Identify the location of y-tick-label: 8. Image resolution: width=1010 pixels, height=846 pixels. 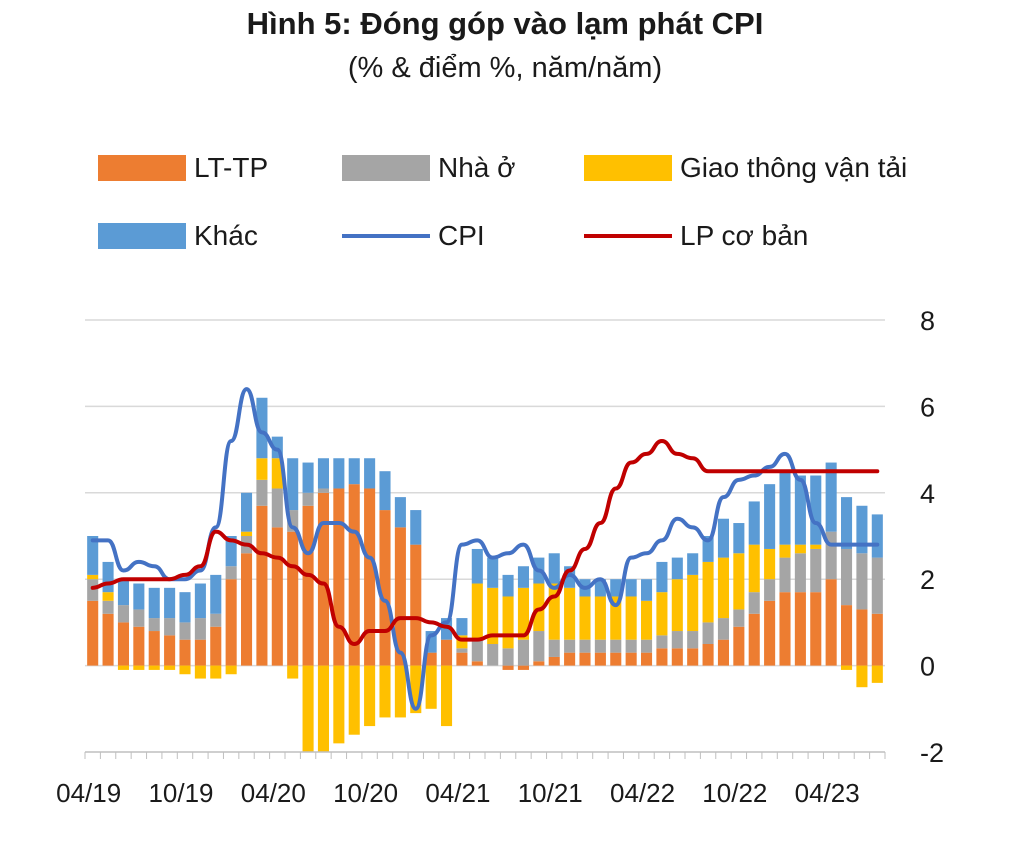
(927, 321).